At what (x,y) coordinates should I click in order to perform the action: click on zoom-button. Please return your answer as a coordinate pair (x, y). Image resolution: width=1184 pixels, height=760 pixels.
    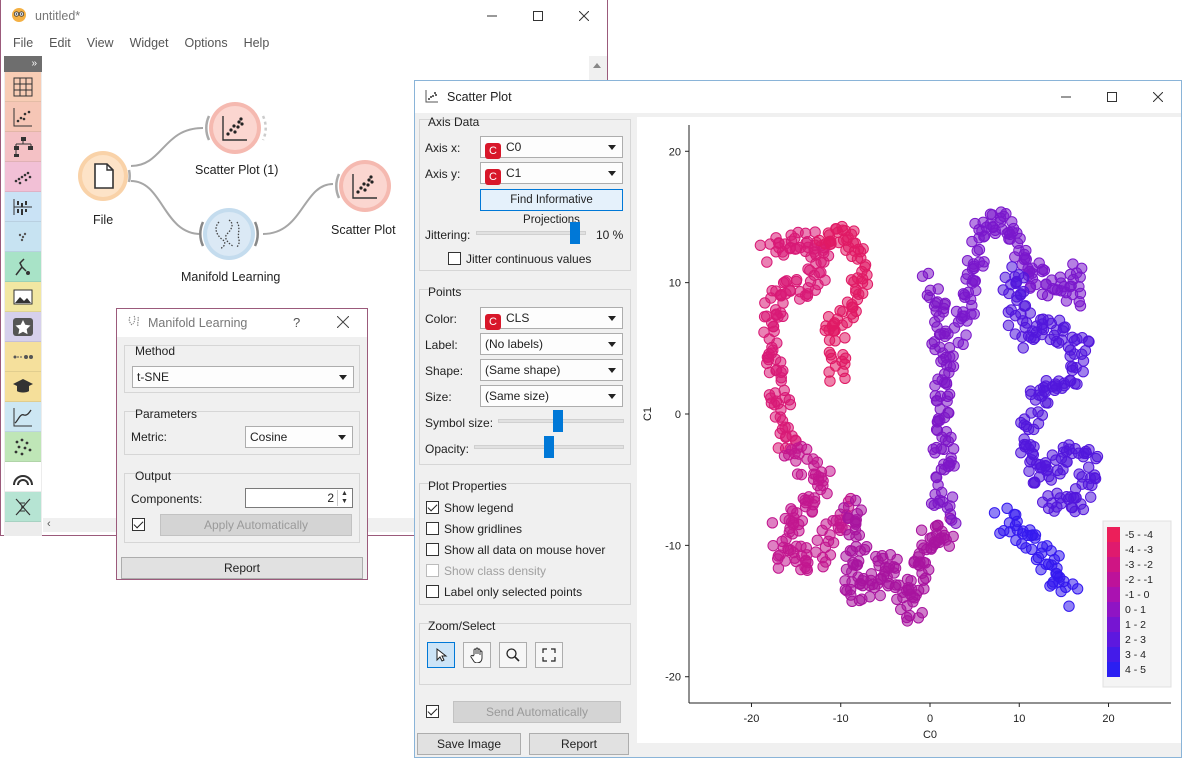
    Looking at the image, I should click on (513, 655).